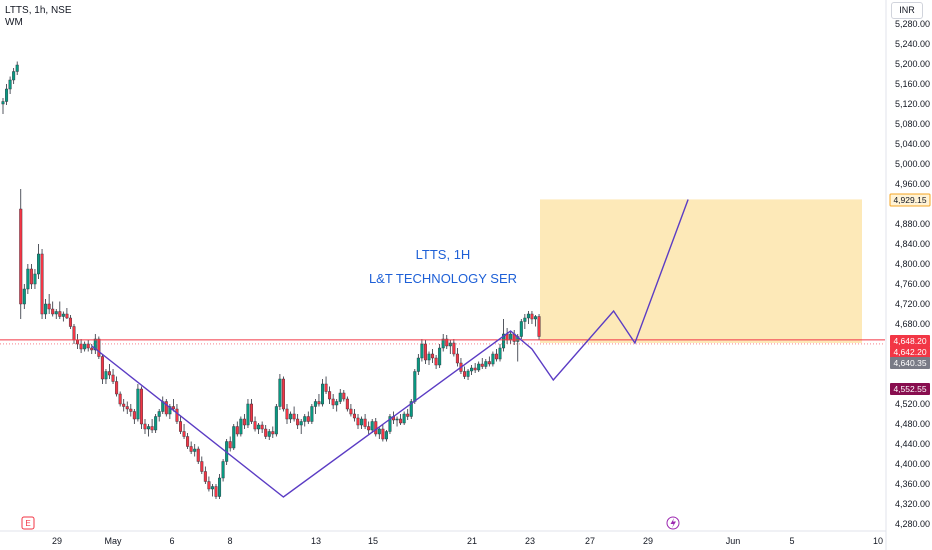 This screenshot has height=550, width=932. Describe the element at coordinates (673, 523) in the screenshot. I see `dividend-icon` at that location.